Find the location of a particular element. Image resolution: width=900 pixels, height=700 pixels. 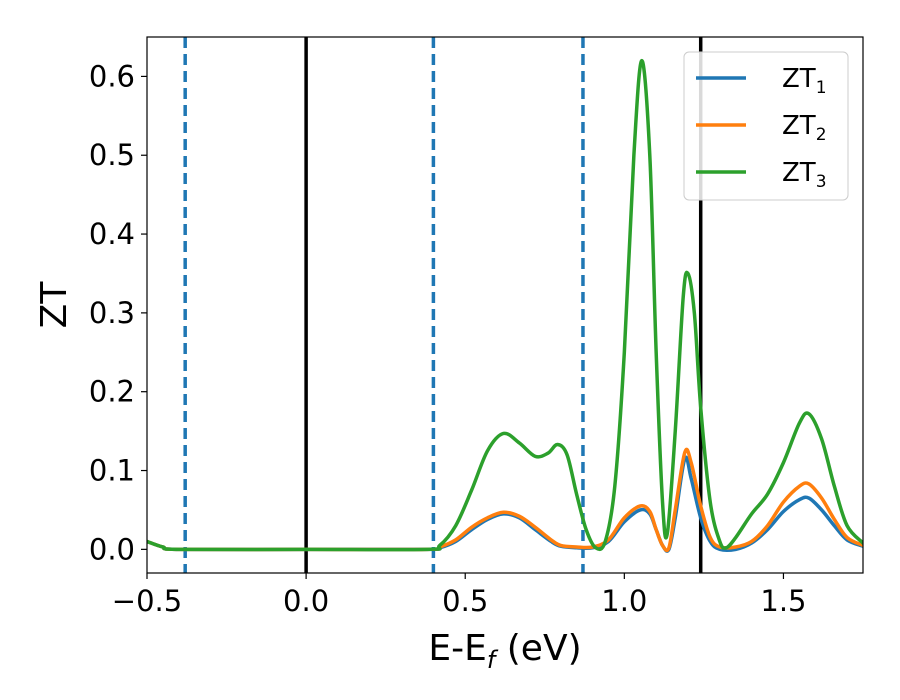

legend: ZT1 ZT2 ZT3 is located at coordinates (766, 126).